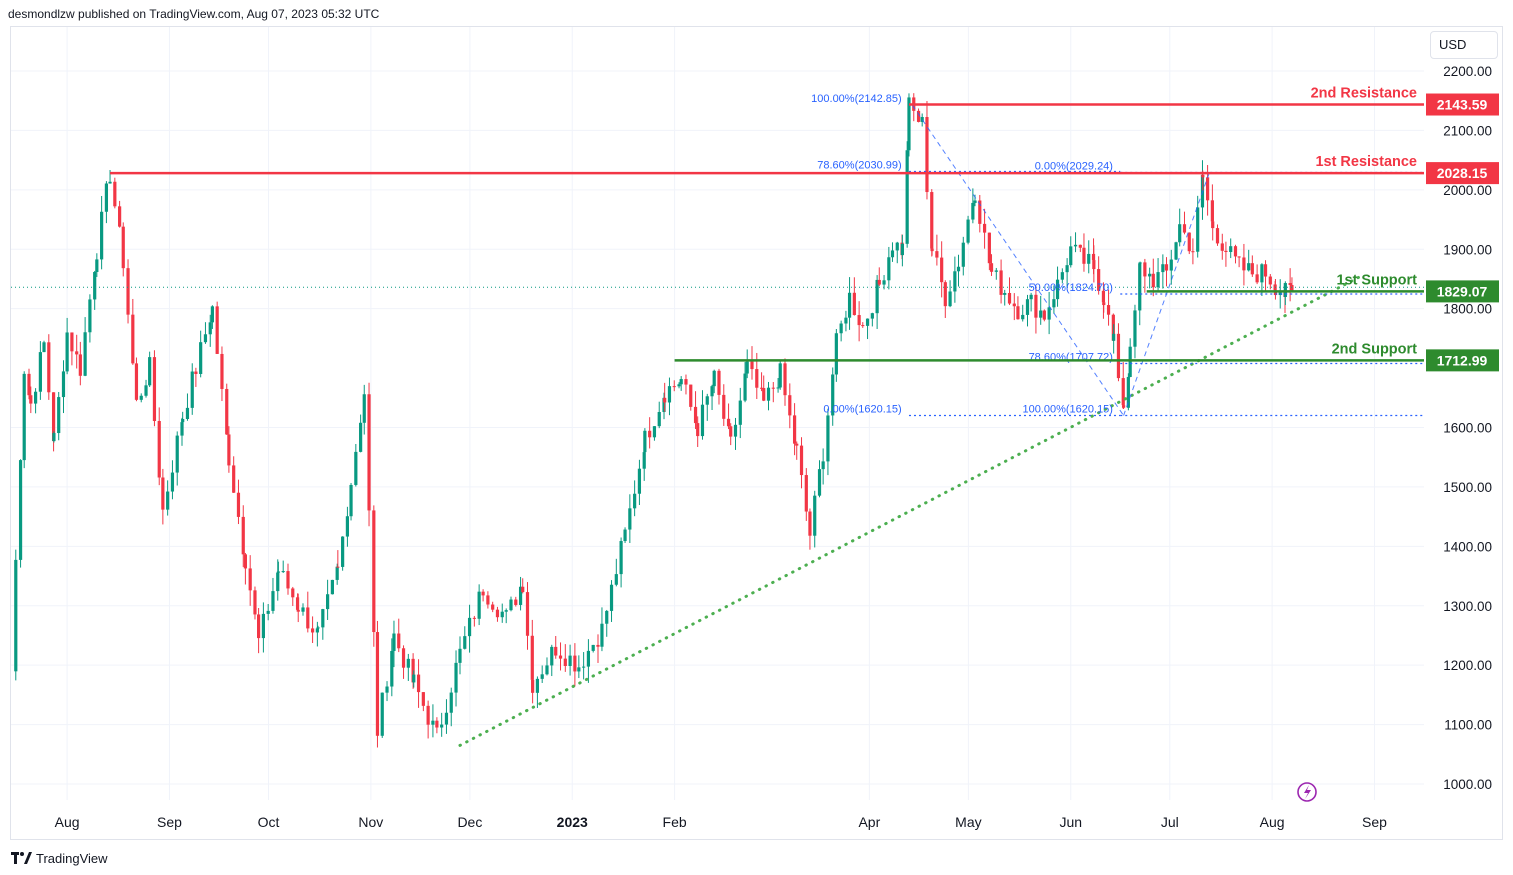 The image size is (1513, 875). Describe the element at coordinates (1067, 410) in the screenshot. I see `fib-level-label: 100.00%(1620.15)` at that location.